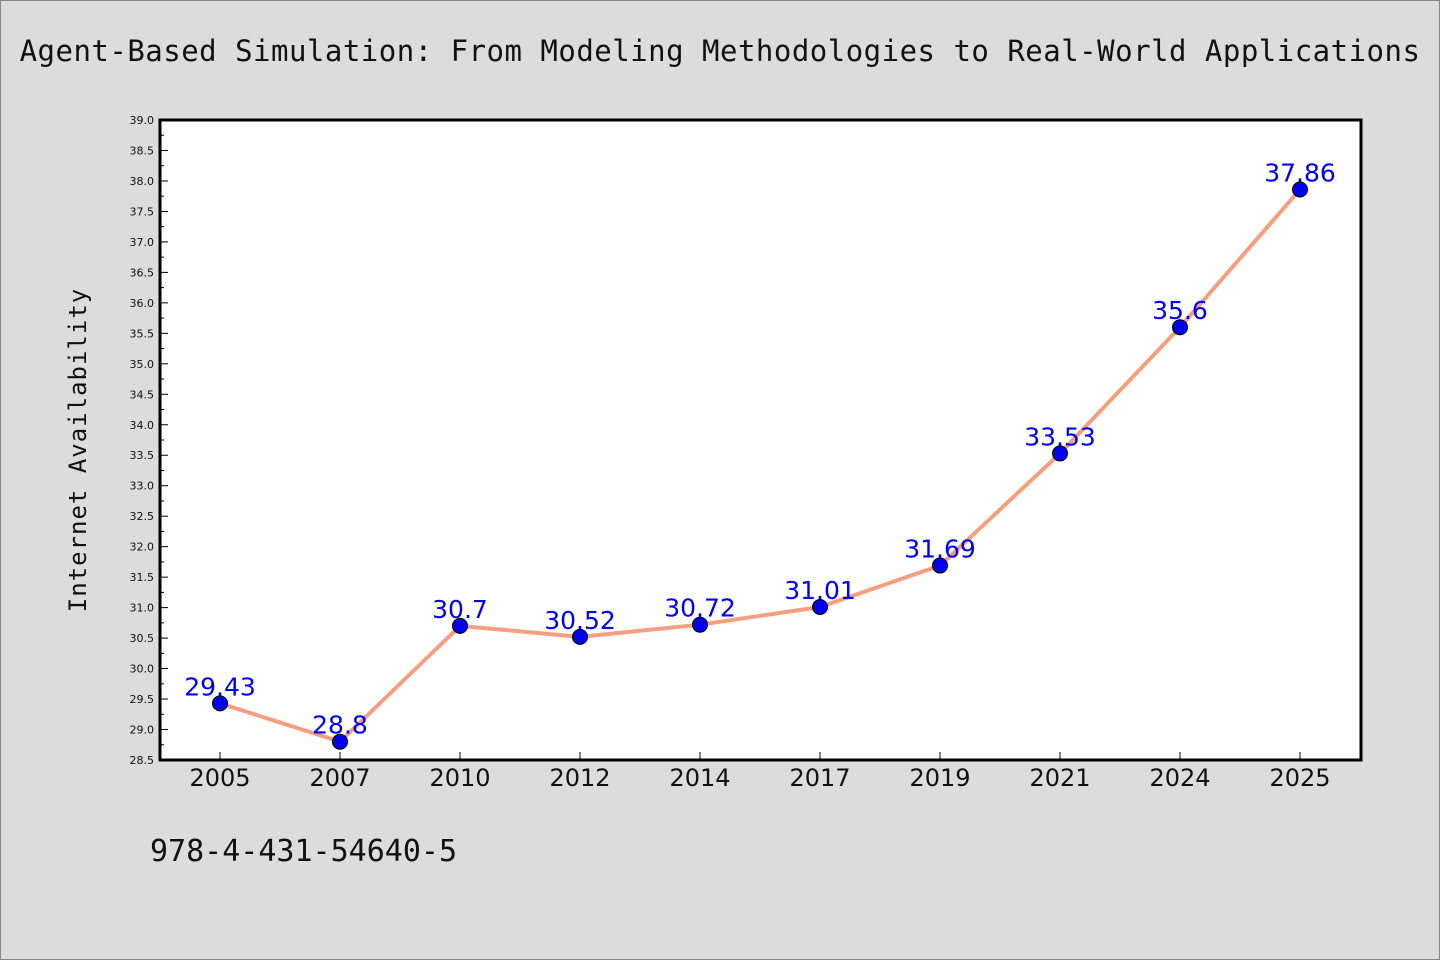 The width and height of the screenshot is (1440, 960). I want to click on isbn-footer: 978-4-431-54640-5, so click(304, 851).